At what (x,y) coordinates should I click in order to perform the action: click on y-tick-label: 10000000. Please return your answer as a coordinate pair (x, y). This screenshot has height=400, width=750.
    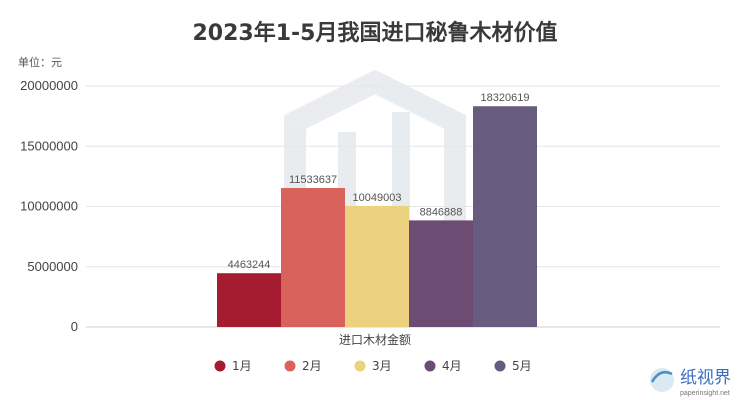
    Looking at the image, I should click on (49, 206).